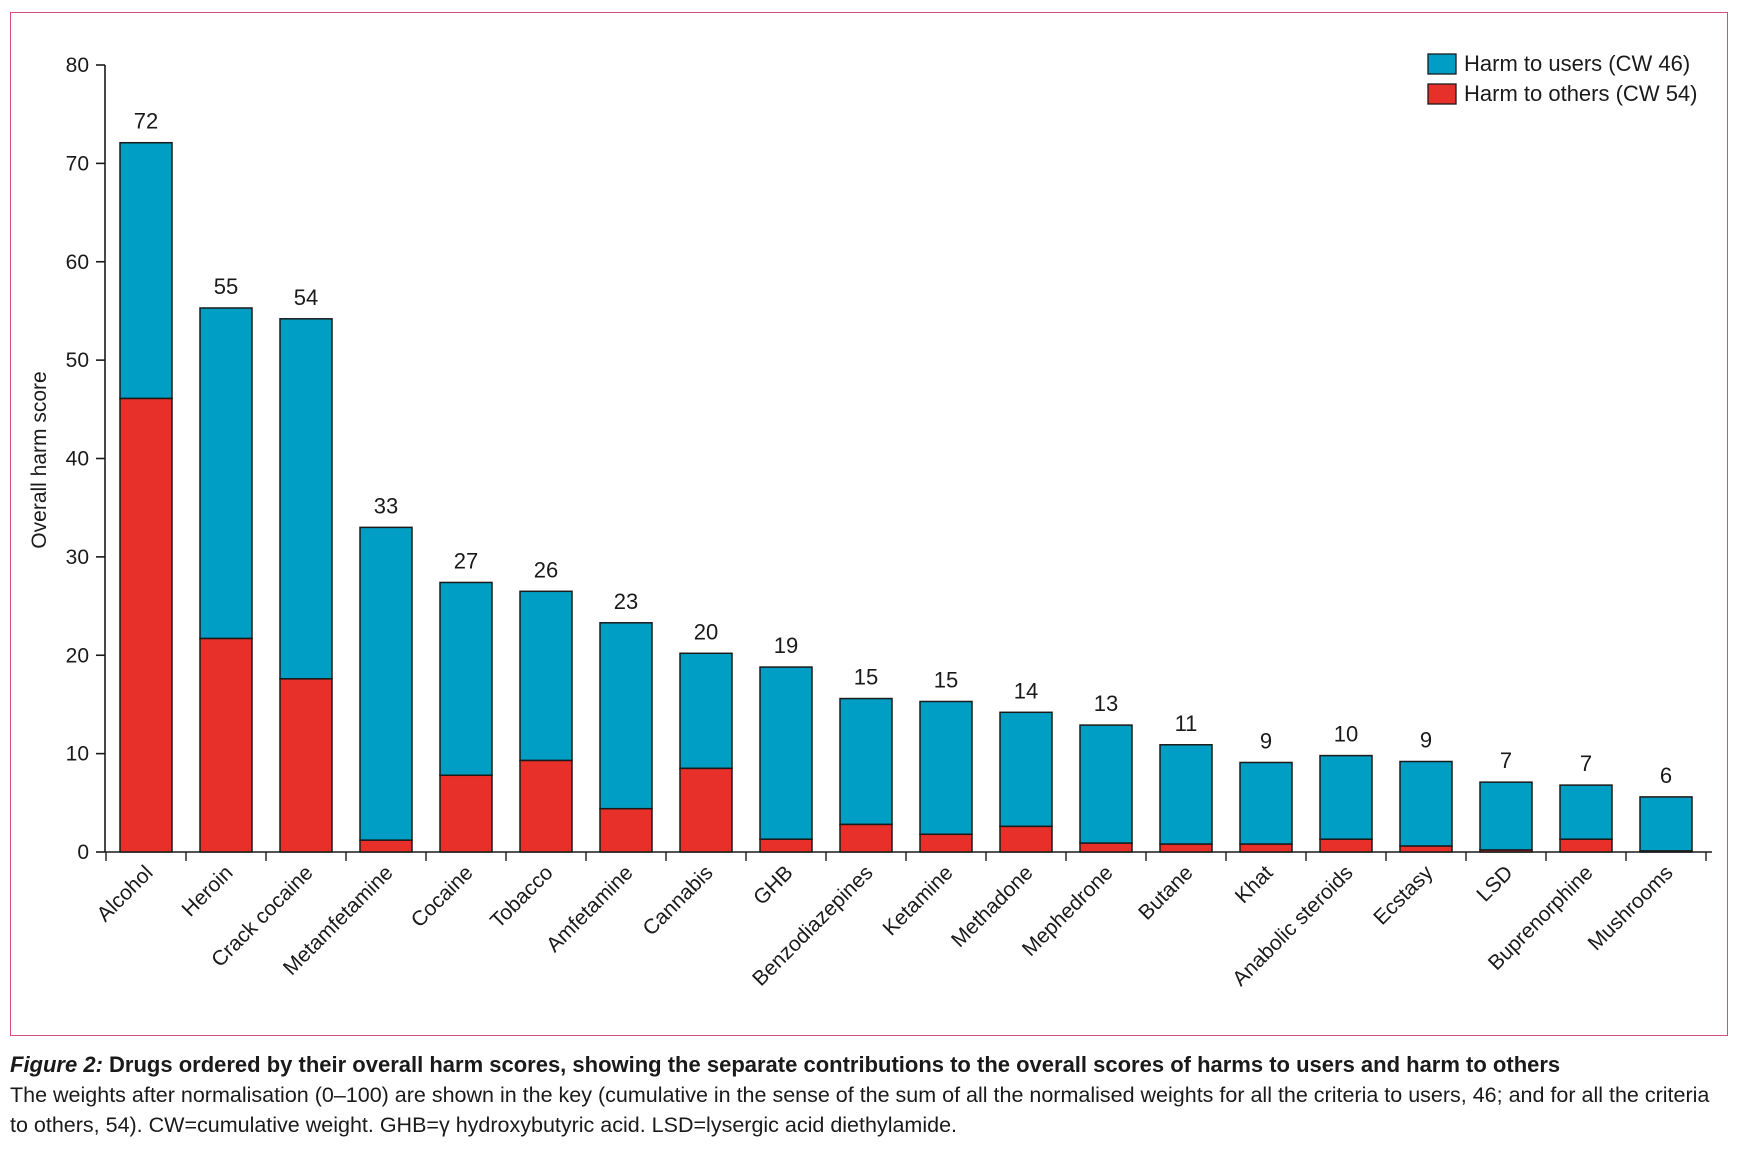 This screenshot has width=1740, height=1162. I want to click on x-tick-label: Butane, so click(1165, 892).